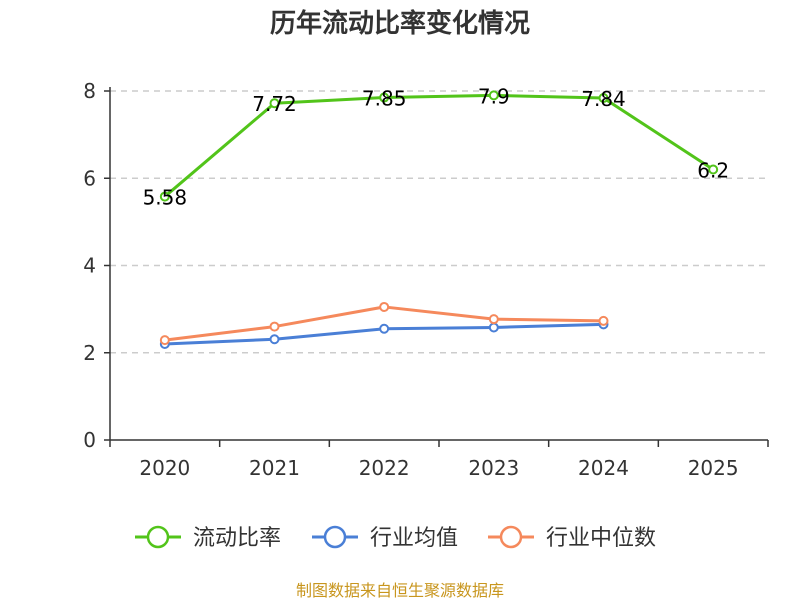 This screenshot has height=600, width=800. What do you see at coordinates (414, 538) in the screenshot?
I see `legend-label: 行业均值` at bounding box center [414, 538].